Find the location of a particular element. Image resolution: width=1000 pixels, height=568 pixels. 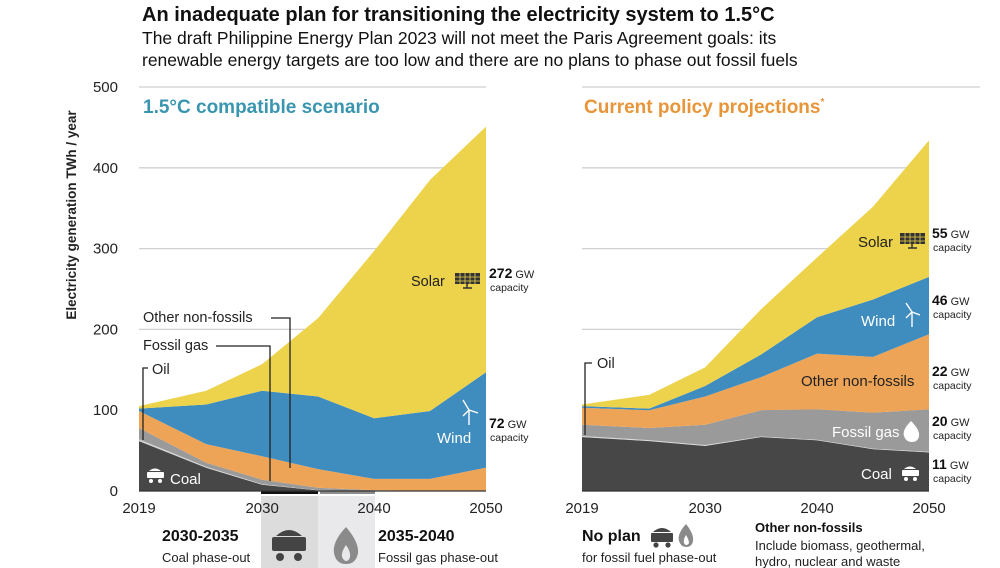

note-line-2: hydro, nuclear and waste is located at coordinates (827, 561).